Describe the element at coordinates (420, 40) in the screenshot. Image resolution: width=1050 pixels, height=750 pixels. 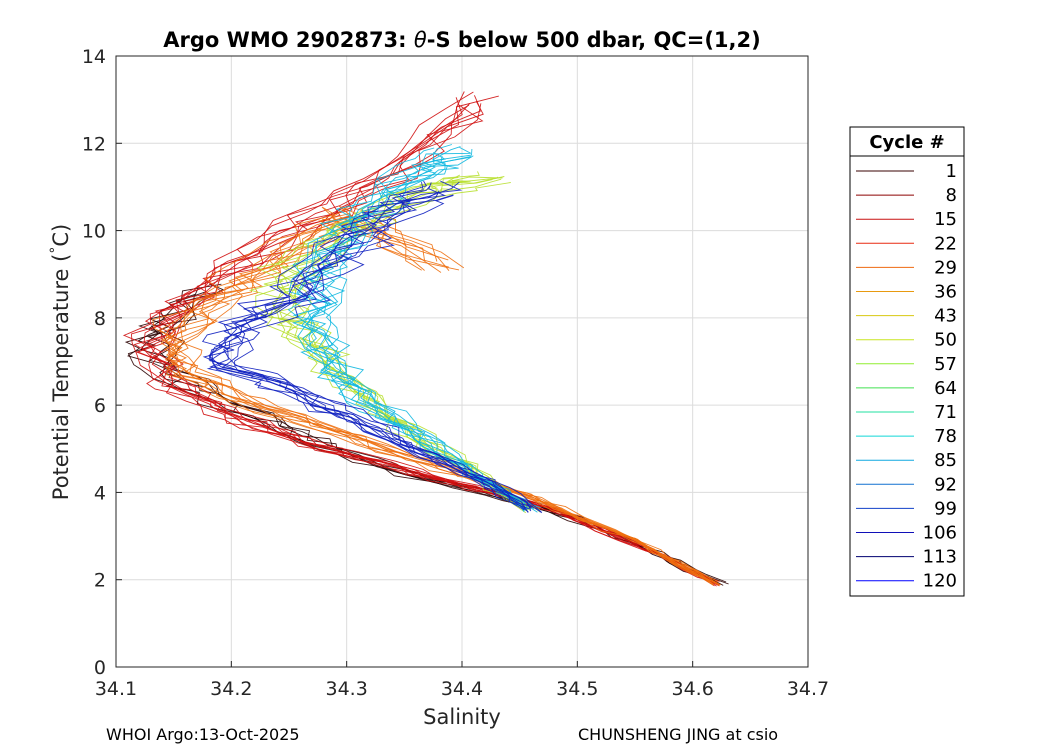
I see `title-theta: θ` at that location.